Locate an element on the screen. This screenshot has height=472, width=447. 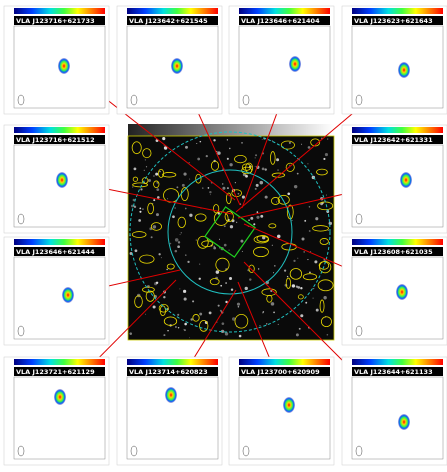
radio-panel: VLA J123642+621331 is located at coordinates (394, 179).